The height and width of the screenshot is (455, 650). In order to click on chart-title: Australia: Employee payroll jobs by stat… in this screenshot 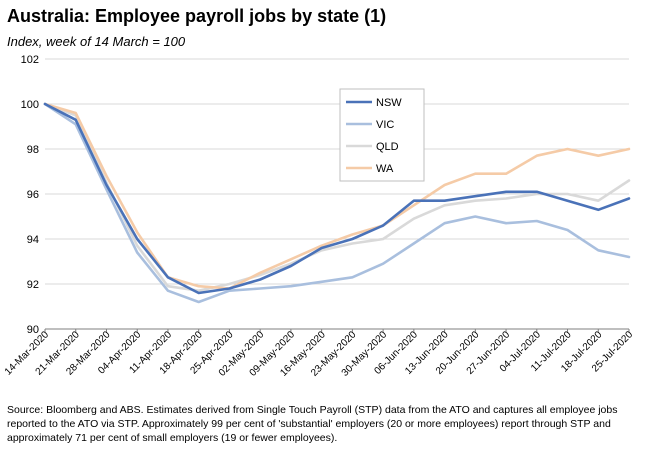, I will do `click(197, 16)`.